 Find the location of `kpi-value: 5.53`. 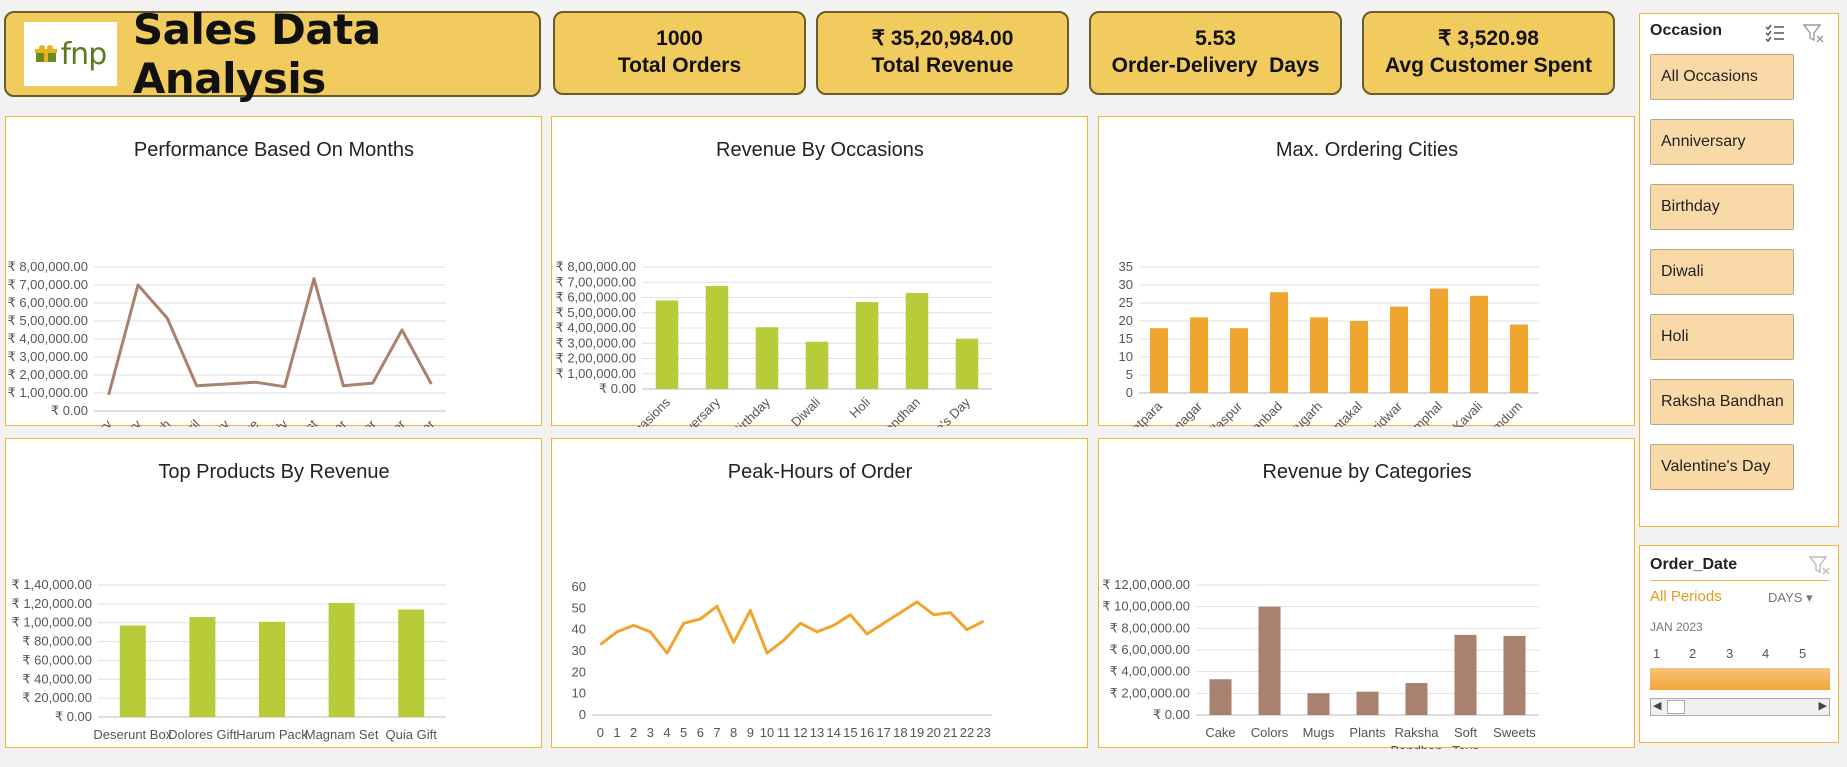

kpi-value: 5.53 is located at coordinates (1215, 38).